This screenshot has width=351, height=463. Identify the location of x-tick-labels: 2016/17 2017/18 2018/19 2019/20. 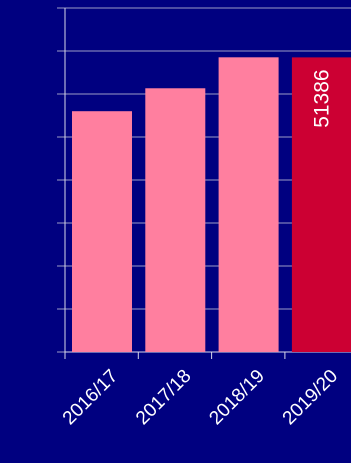
(200, 390).